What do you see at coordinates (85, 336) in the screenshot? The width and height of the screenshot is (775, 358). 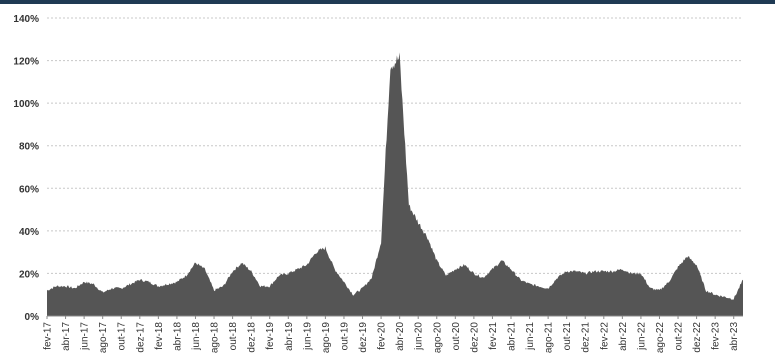 I see `x-tick-label: jun-17` at bounding box center [85, 336].